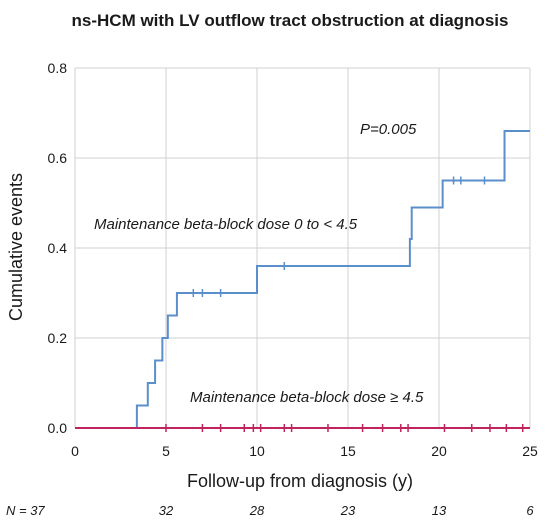  What do you see at coordinates (58, 158) in the screenshot?
I see `y-tick-label: 0.6` at bounding box center [58, 158].